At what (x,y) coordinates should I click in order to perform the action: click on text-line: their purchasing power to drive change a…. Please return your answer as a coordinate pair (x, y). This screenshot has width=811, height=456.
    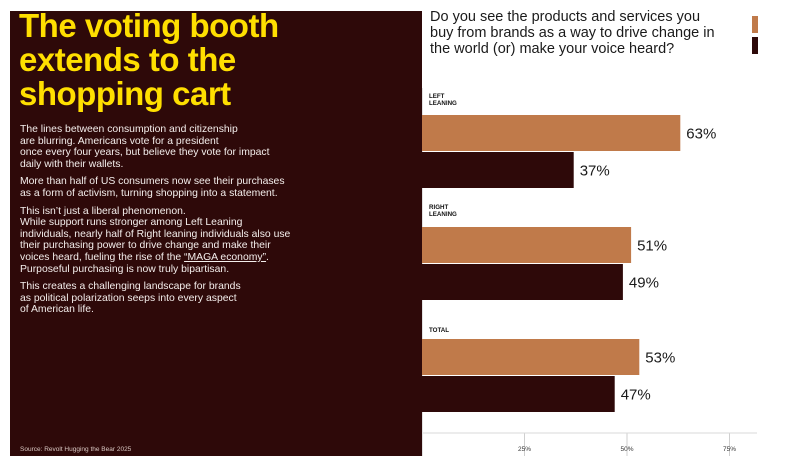
    Looking at the image, I should click on (145, 246).